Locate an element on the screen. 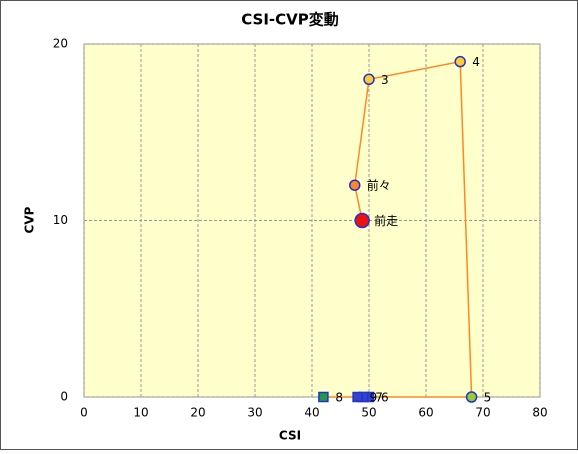  point-label: 前走 is located at coordinates (386, 220).